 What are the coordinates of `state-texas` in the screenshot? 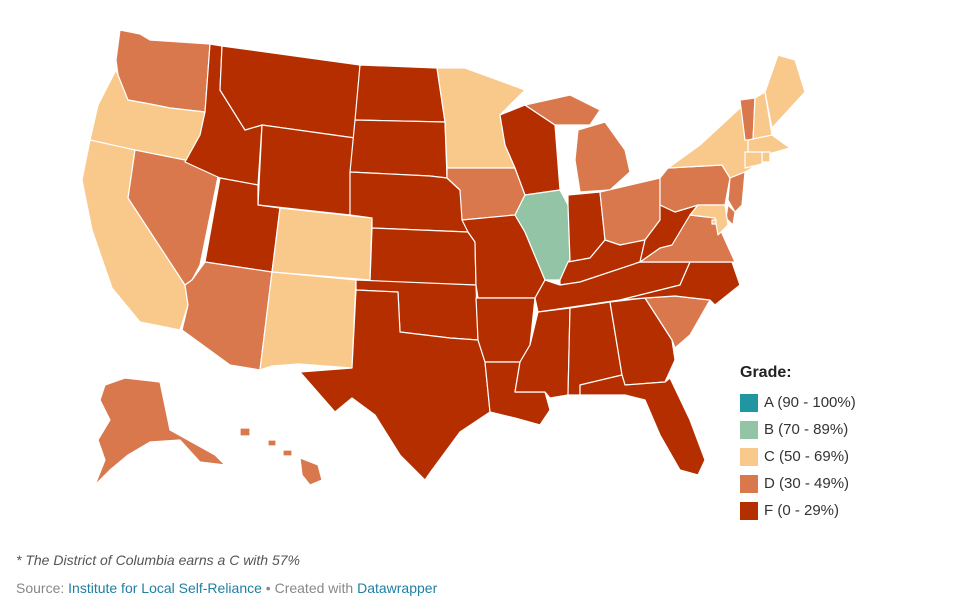 It's located at (395, 385).